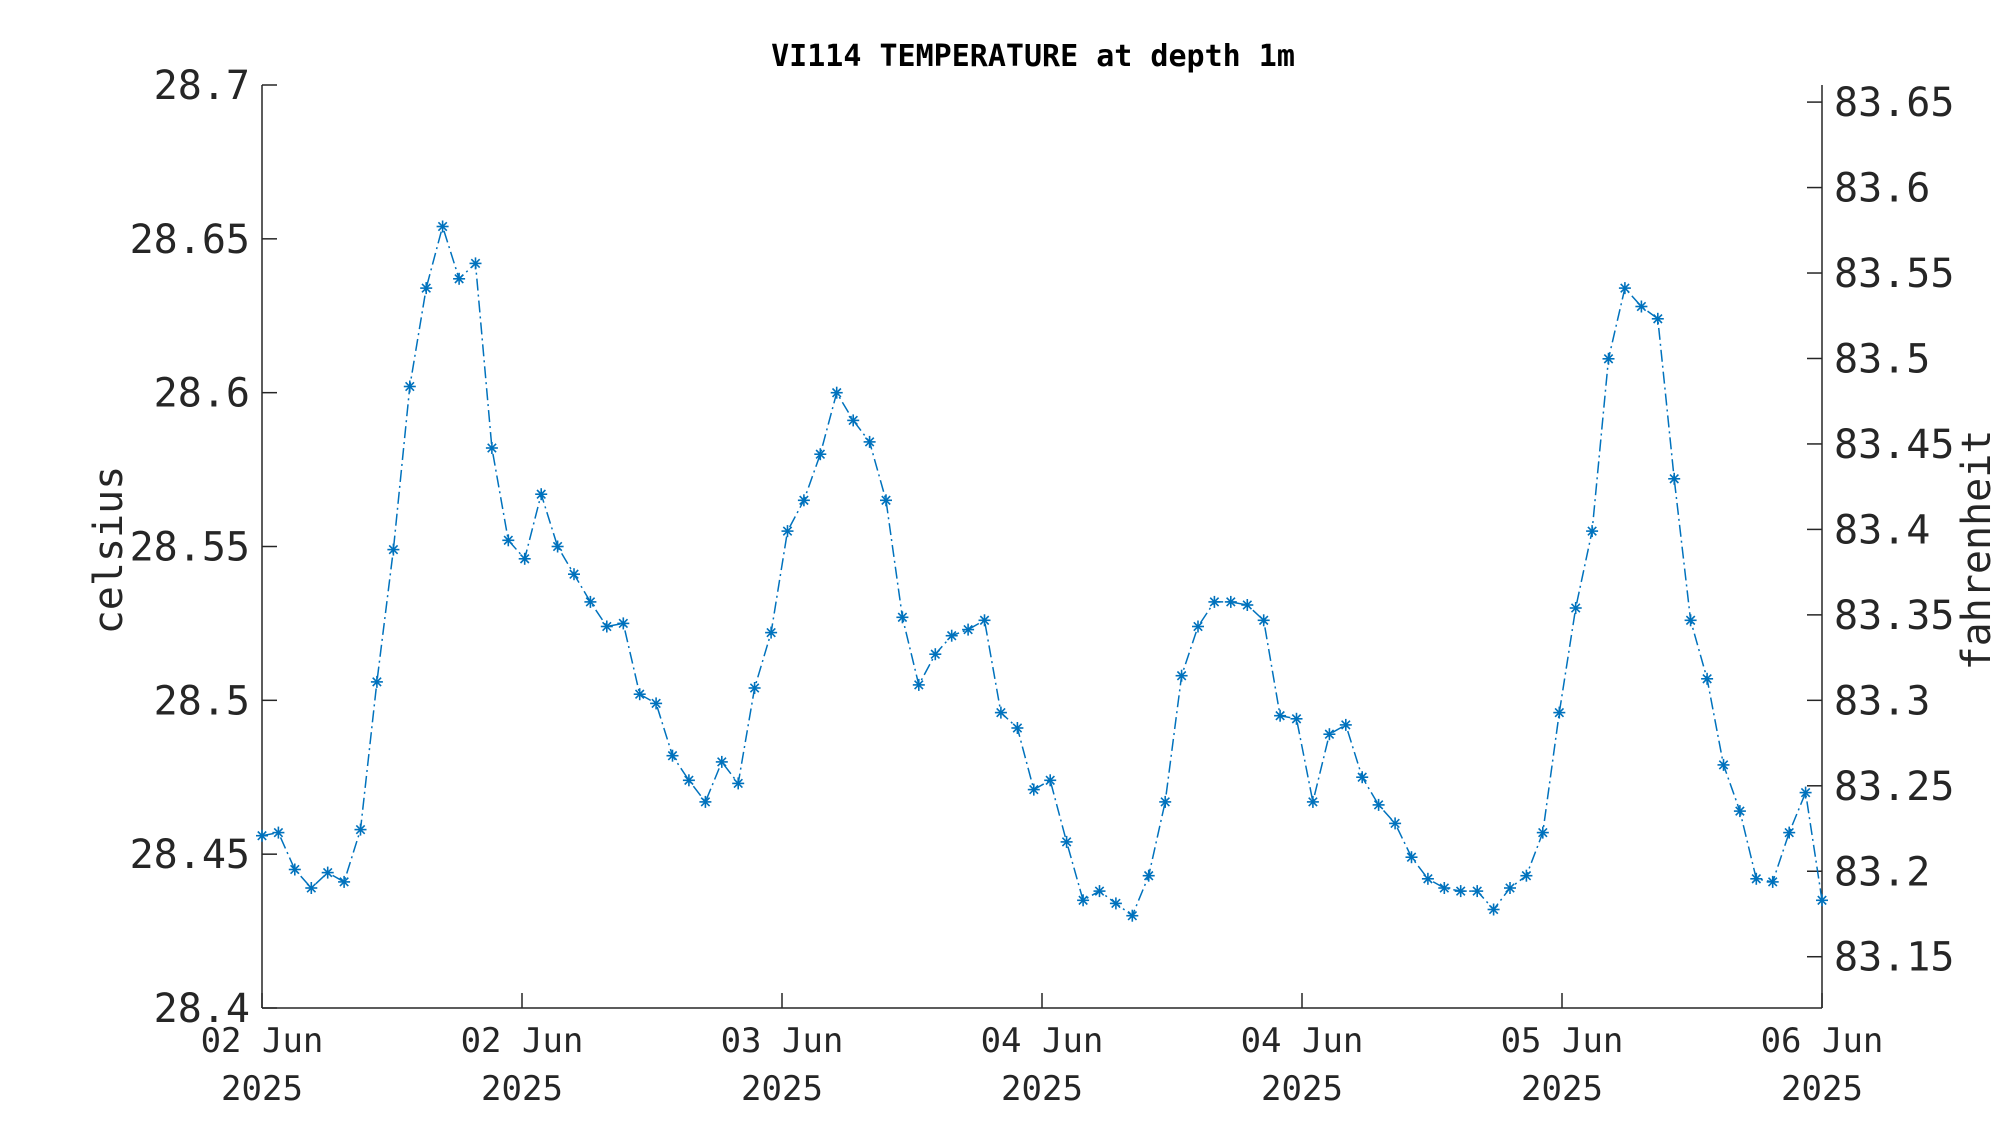 The width and height of the screenshot is (2000, 1125). I want to click on right-tick-label: 83.3, so click(1882, 701).